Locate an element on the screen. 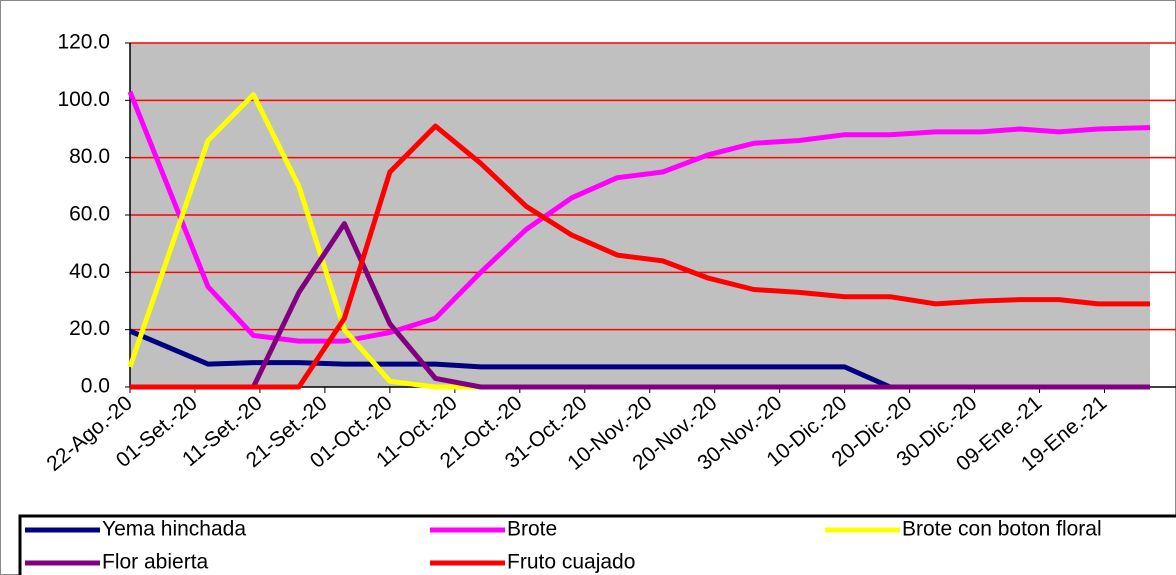 Image resolution: width=1176 pixels, height=575 pixels. legend-label: Brote is located at coordinates (532, 529).